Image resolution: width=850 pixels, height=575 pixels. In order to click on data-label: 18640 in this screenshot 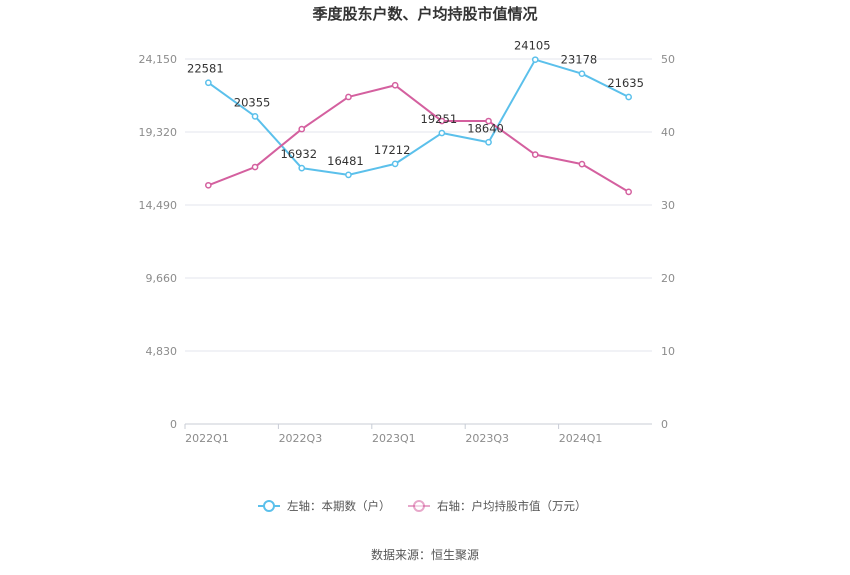, I will do `click(485, 128)`.